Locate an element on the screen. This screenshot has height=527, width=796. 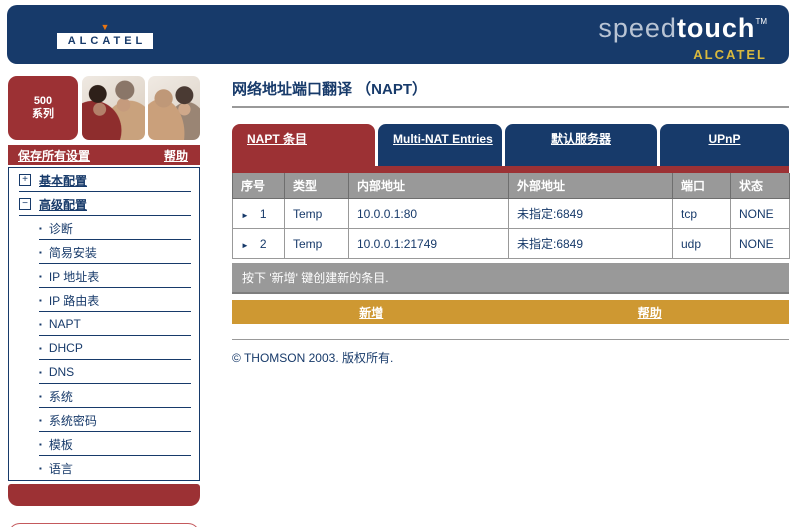
sidebar-help-link: 帮助 is located at coordinates (175, 155).